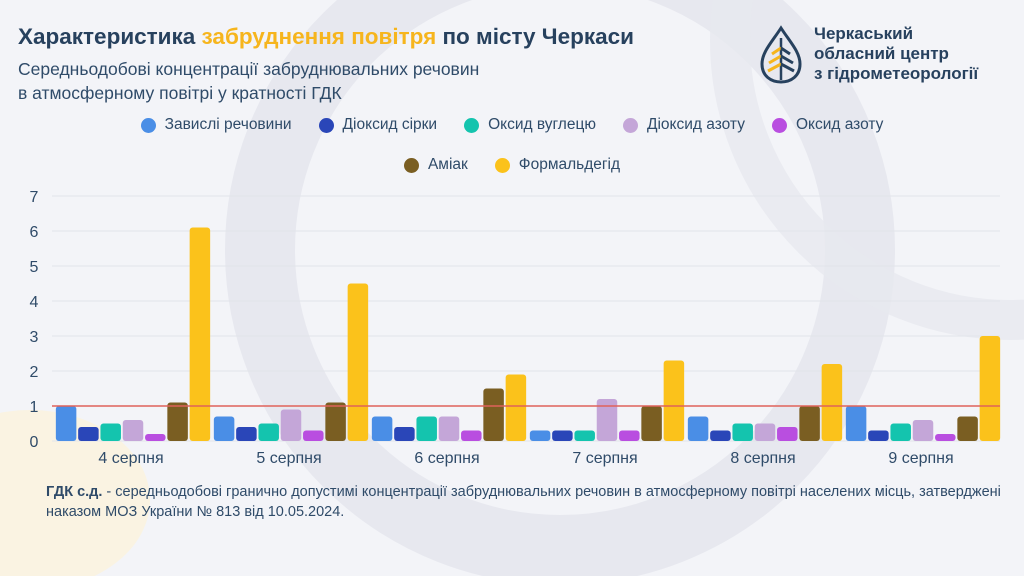 This screenshot has height=576, width=1024. Describe the element at coordinates (920, 458) in the screenshot. I see `x-tick-label: 9 серпня` at that location.